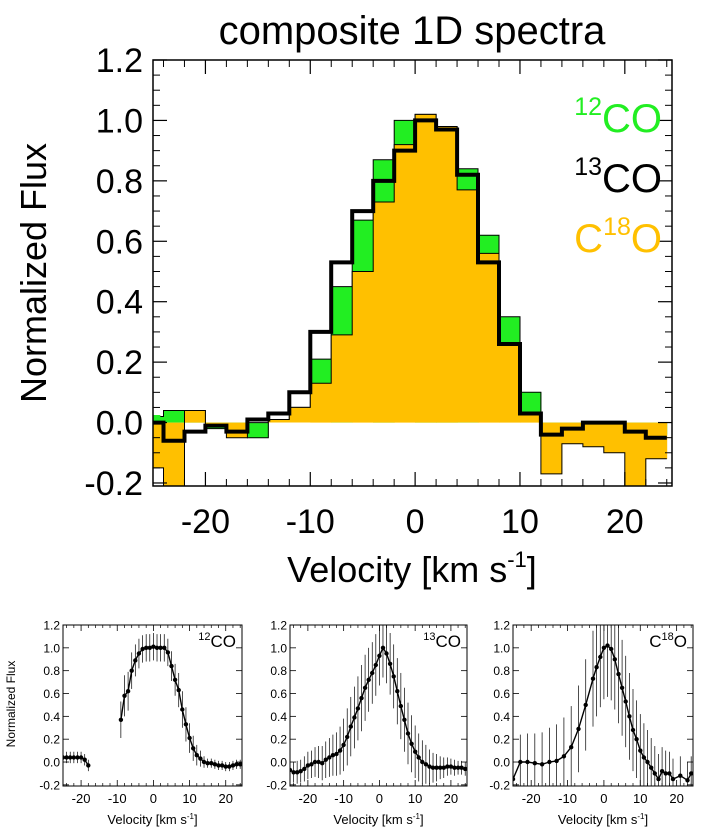 Image resolution: width=713 pixels, height=832 pixels. I want to click on y-tick-label: 0.2, so click(51, 740).